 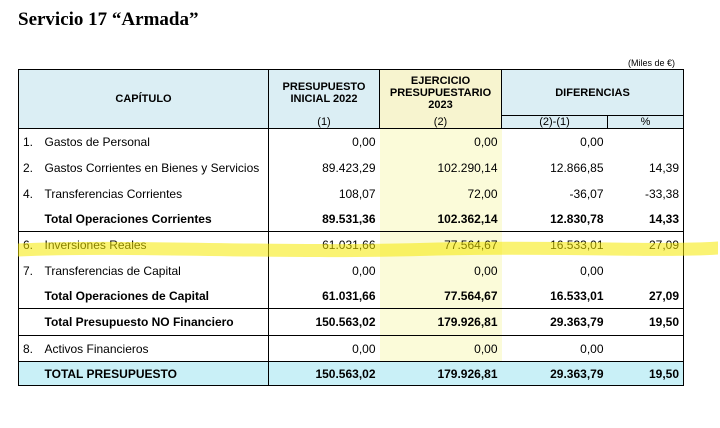 I want to click on row-number: 6., so click(x=28, y=244).